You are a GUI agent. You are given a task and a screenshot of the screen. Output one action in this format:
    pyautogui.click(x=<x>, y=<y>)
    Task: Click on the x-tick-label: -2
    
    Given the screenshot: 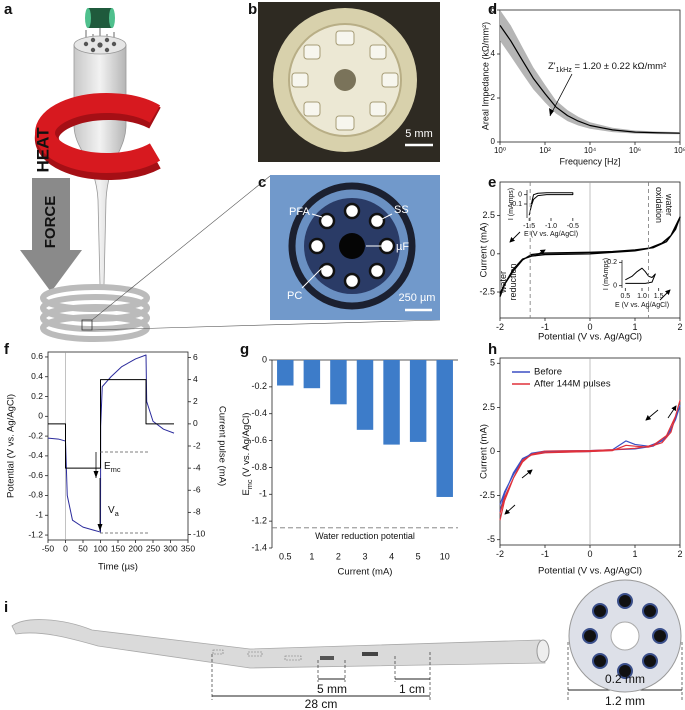 What is the action you would take?
    pyautogui.click(x=500, y=554)
    